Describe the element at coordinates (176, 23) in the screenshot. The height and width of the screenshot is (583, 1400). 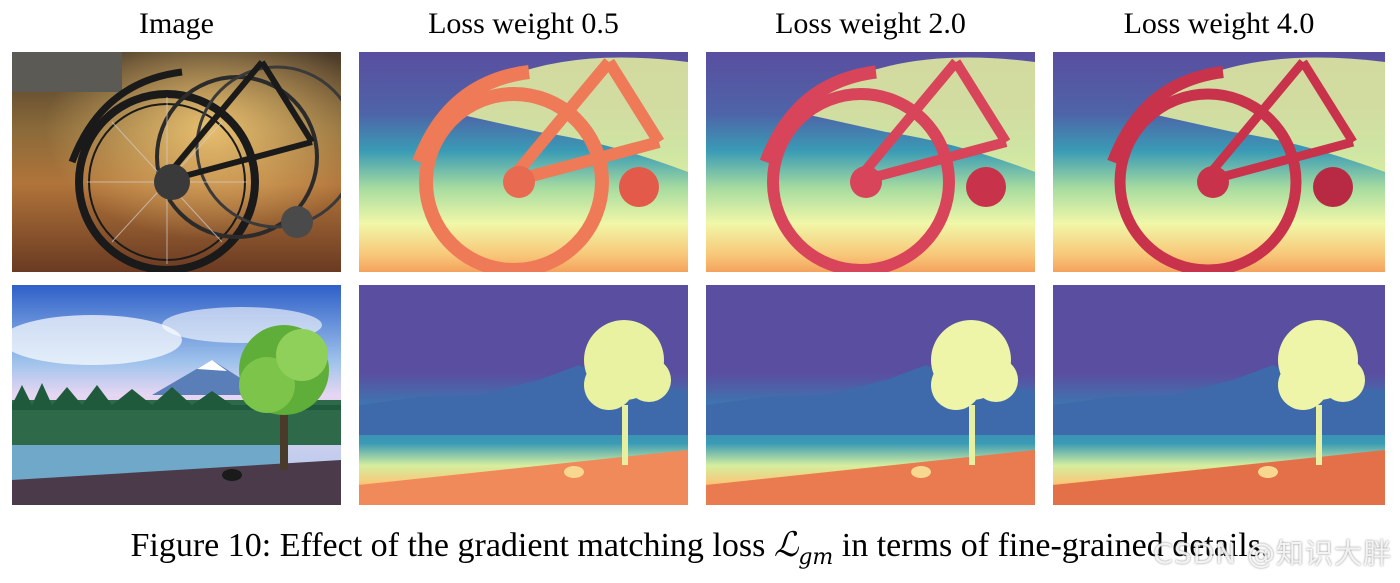
I see `column-header-image: Image` at that location.